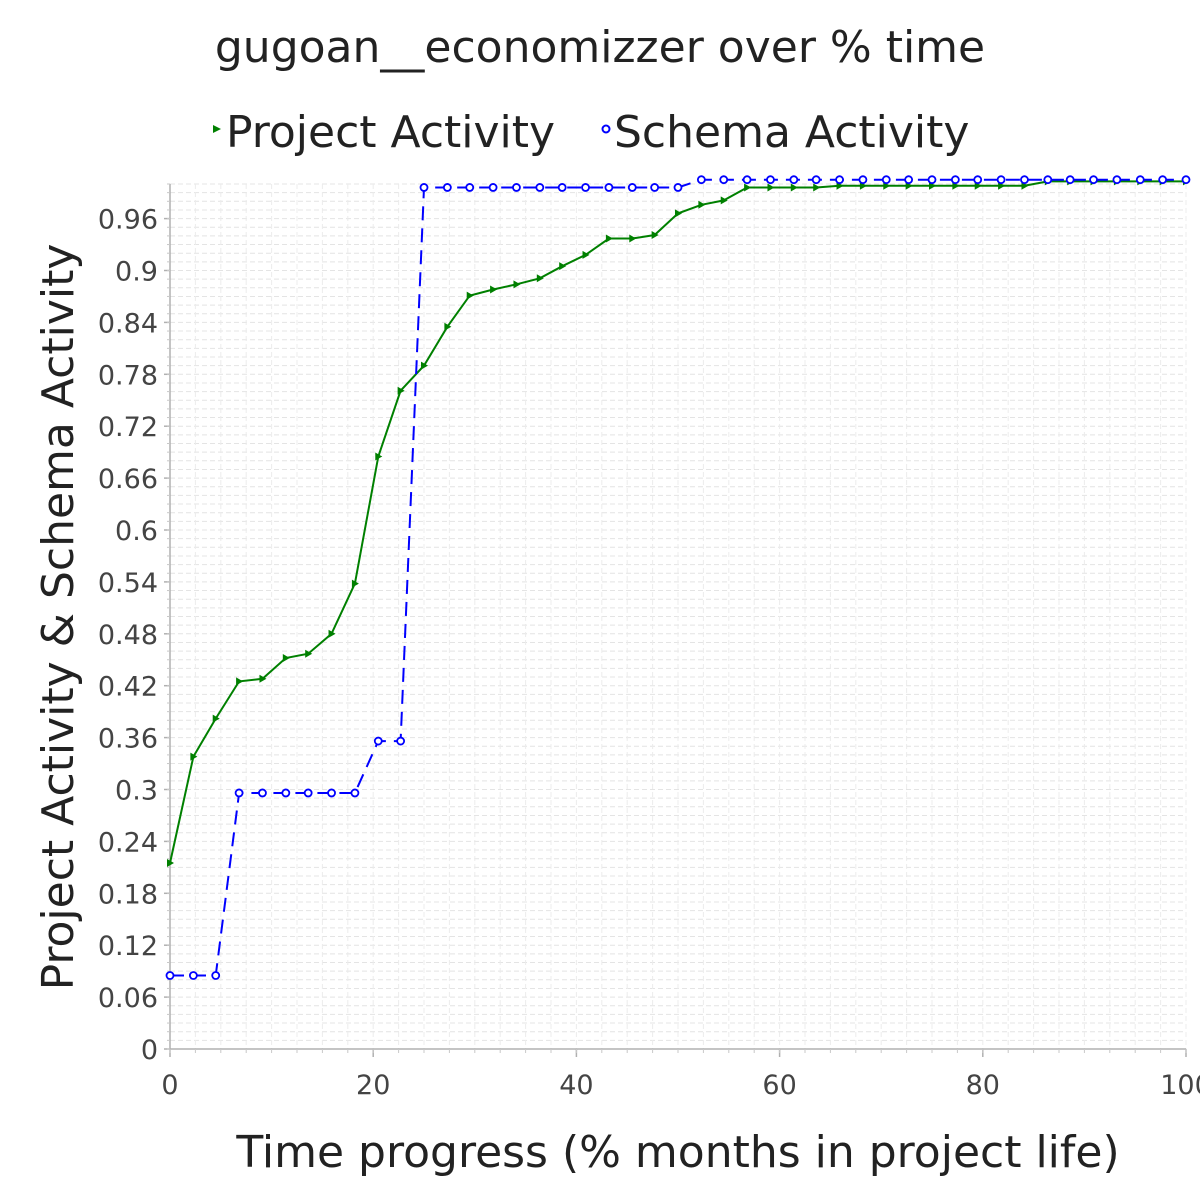 The height and width of the screenshot is (1204, 1200). What do you see at coordinates (128, 583) in the screenshot?
I see `y-tick-label: 0.54` at bounding box center [128, 583].